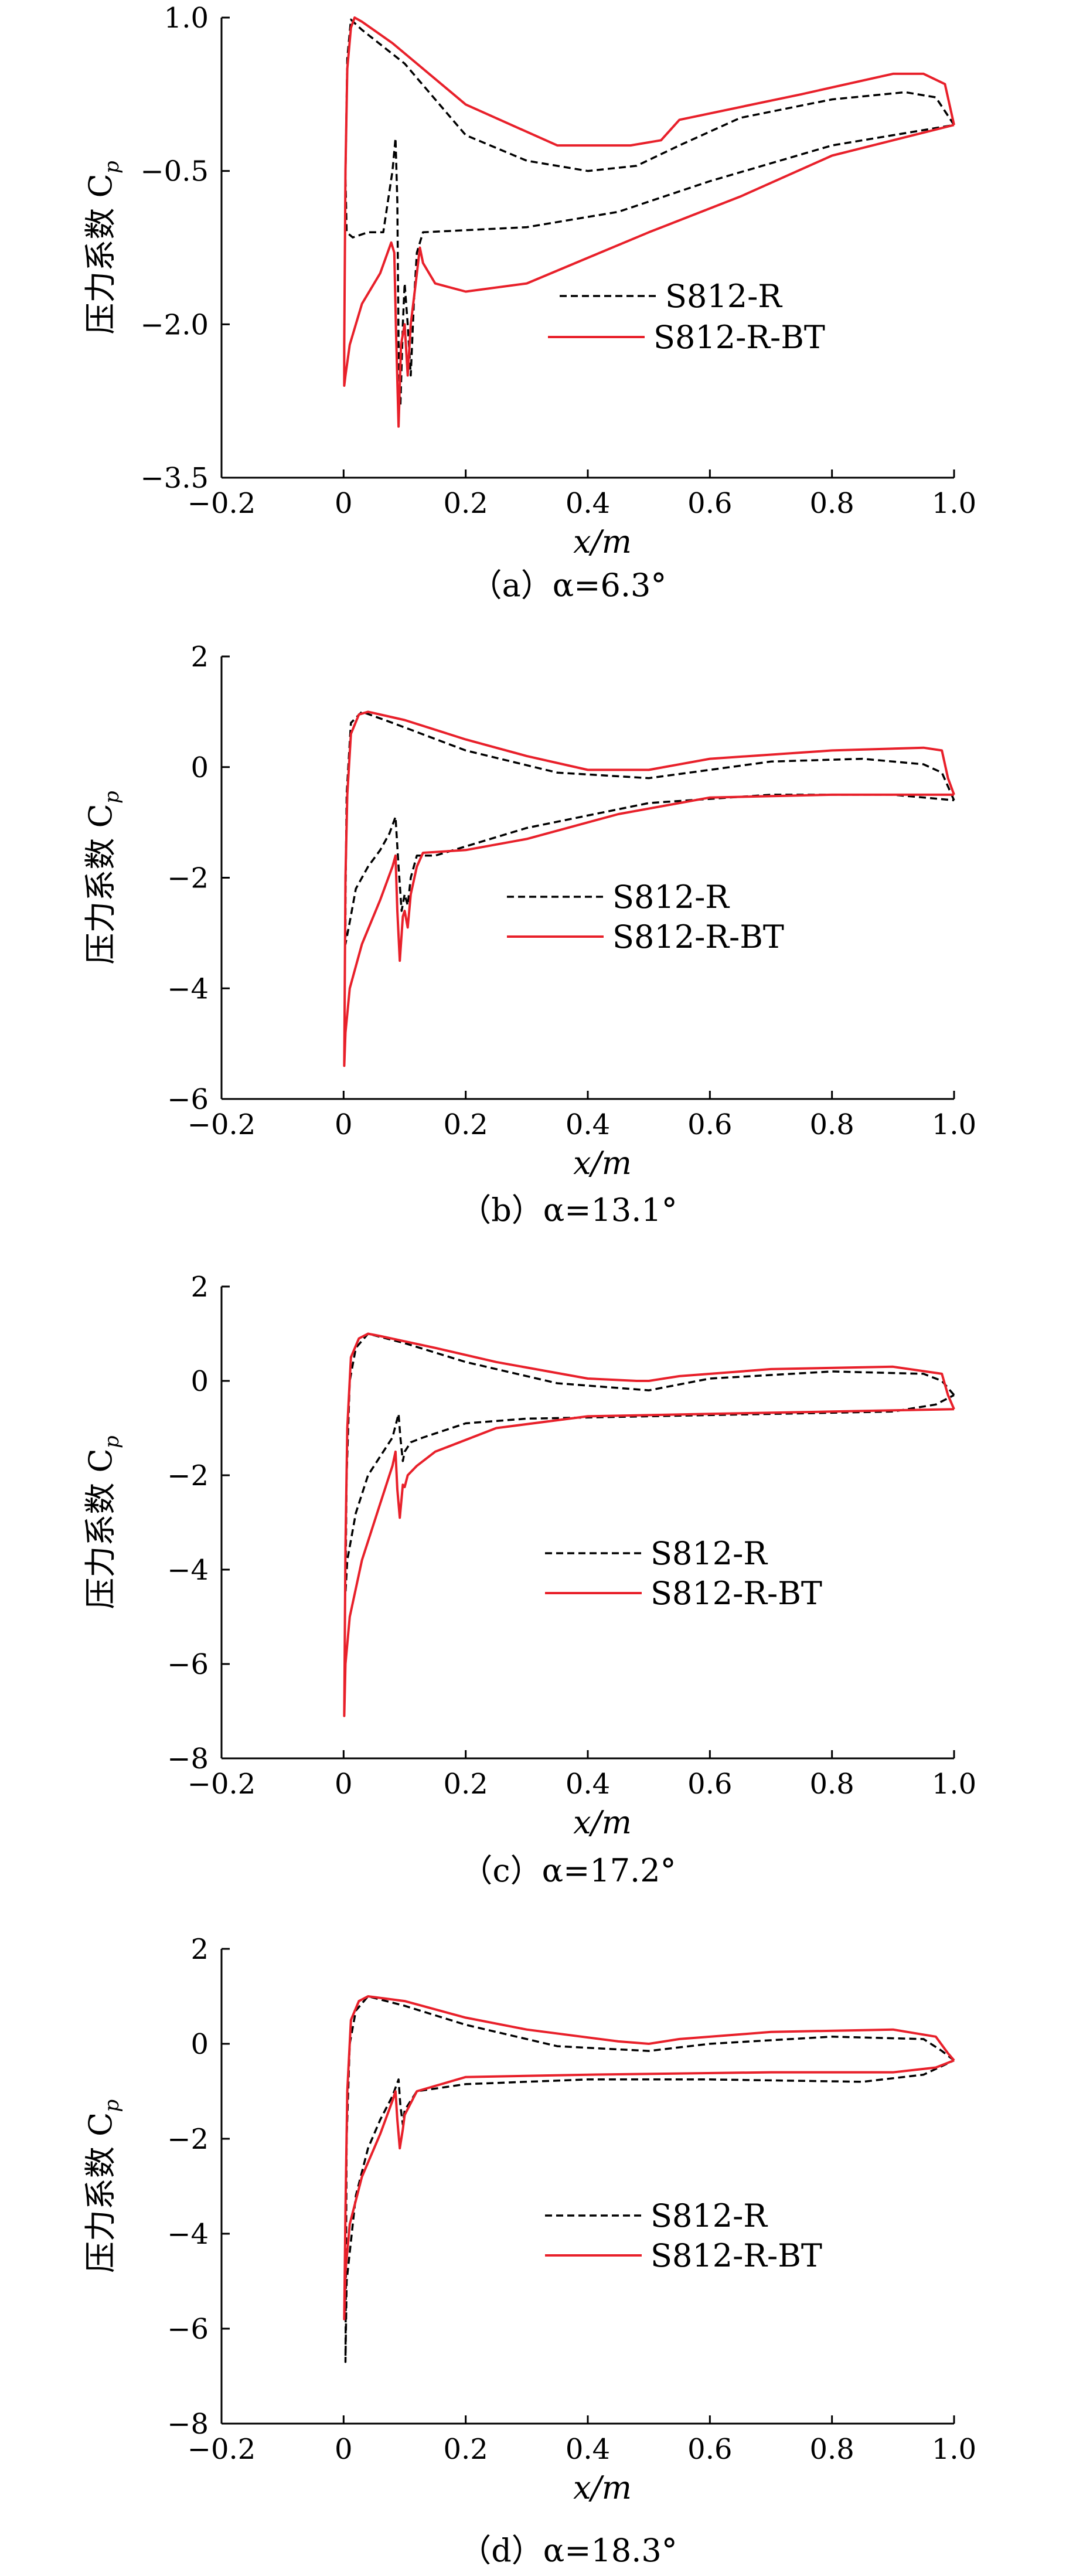 This screenshot has height=2576, width=1066. Describe the element at coordinates (174, 324) in the screenshot. I see `y-tick-label: −2.0` at that location.